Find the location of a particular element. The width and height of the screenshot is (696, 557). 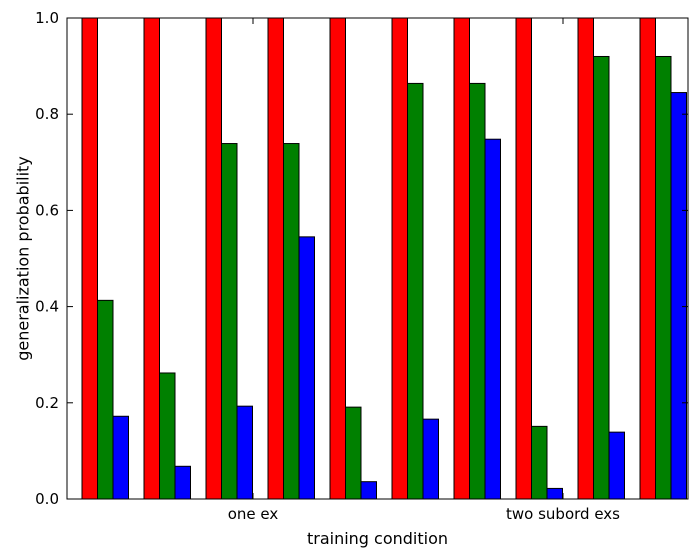

bar-g10-s2 is located at coordinates (663, 277).